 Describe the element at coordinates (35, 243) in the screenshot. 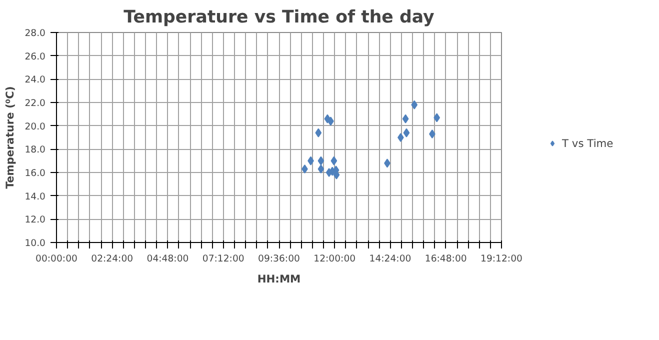

I see `y-tick-label: 10.0` at that location.